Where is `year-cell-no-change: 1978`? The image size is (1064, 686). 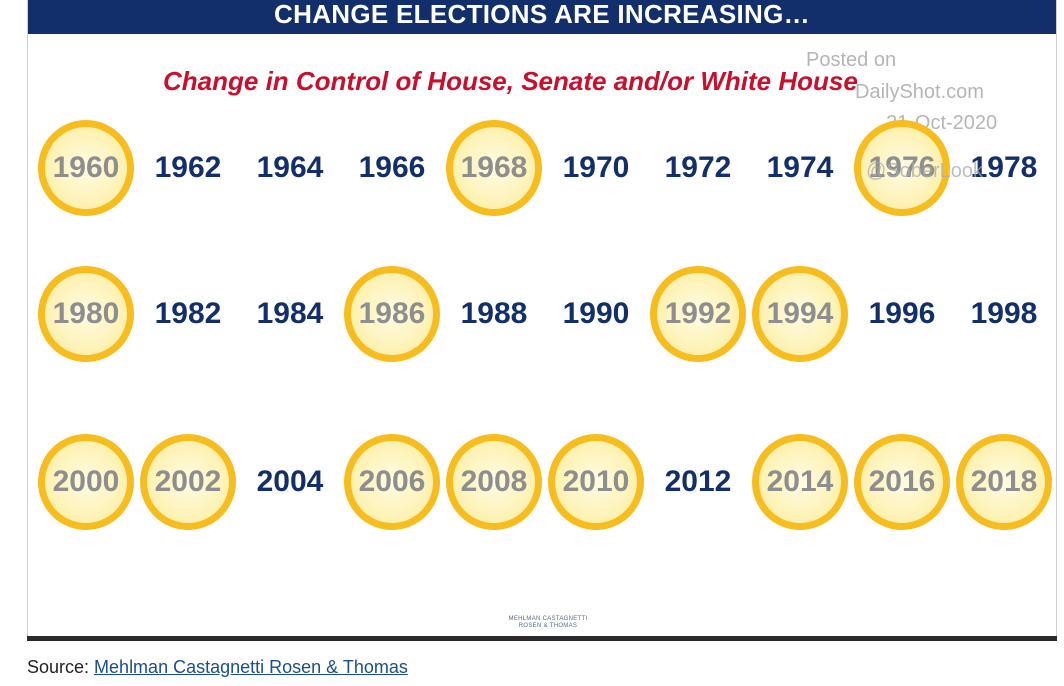 year-cell-no-change: 1978 is located at coordinates (1004, 168).